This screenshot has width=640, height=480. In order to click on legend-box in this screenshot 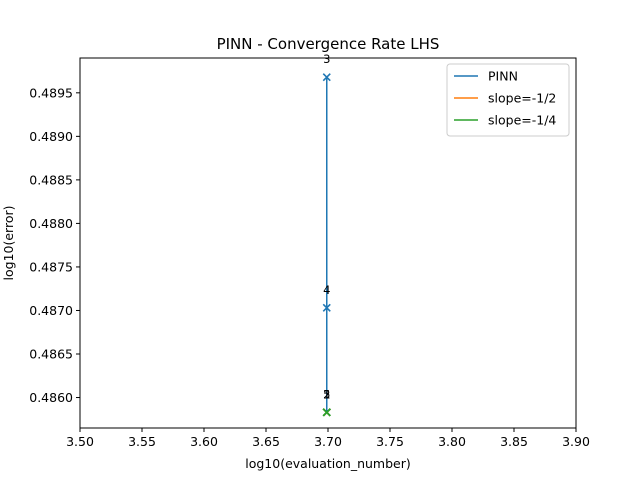, I will do `click(508, 100)`.